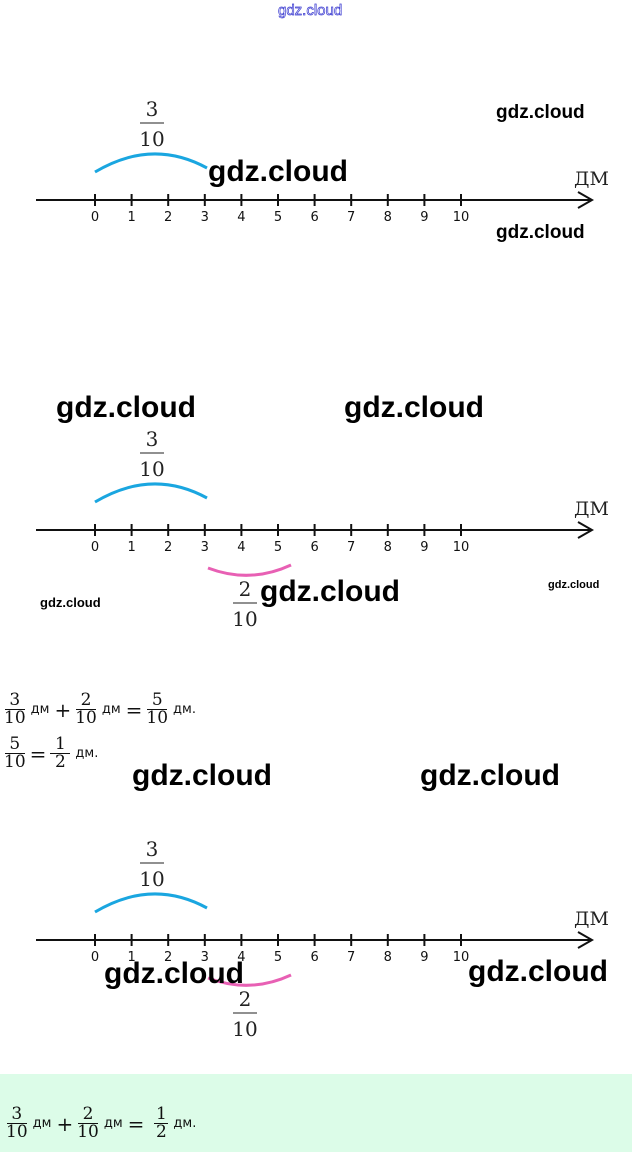 The image size is (632, 1152). I want to click on number-line-diagram-1: ДМ 0 1 2 3 4 5 6 7 8 9 10 3 10, so click(322, 161).